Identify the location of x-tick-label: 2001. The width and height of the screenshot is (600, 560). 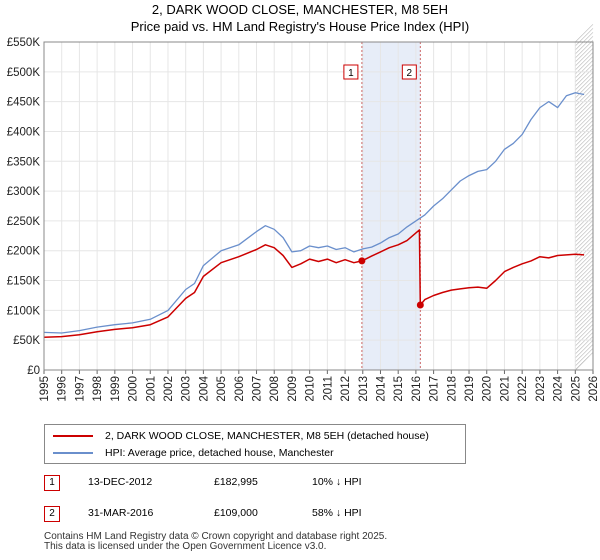
(151, 389).